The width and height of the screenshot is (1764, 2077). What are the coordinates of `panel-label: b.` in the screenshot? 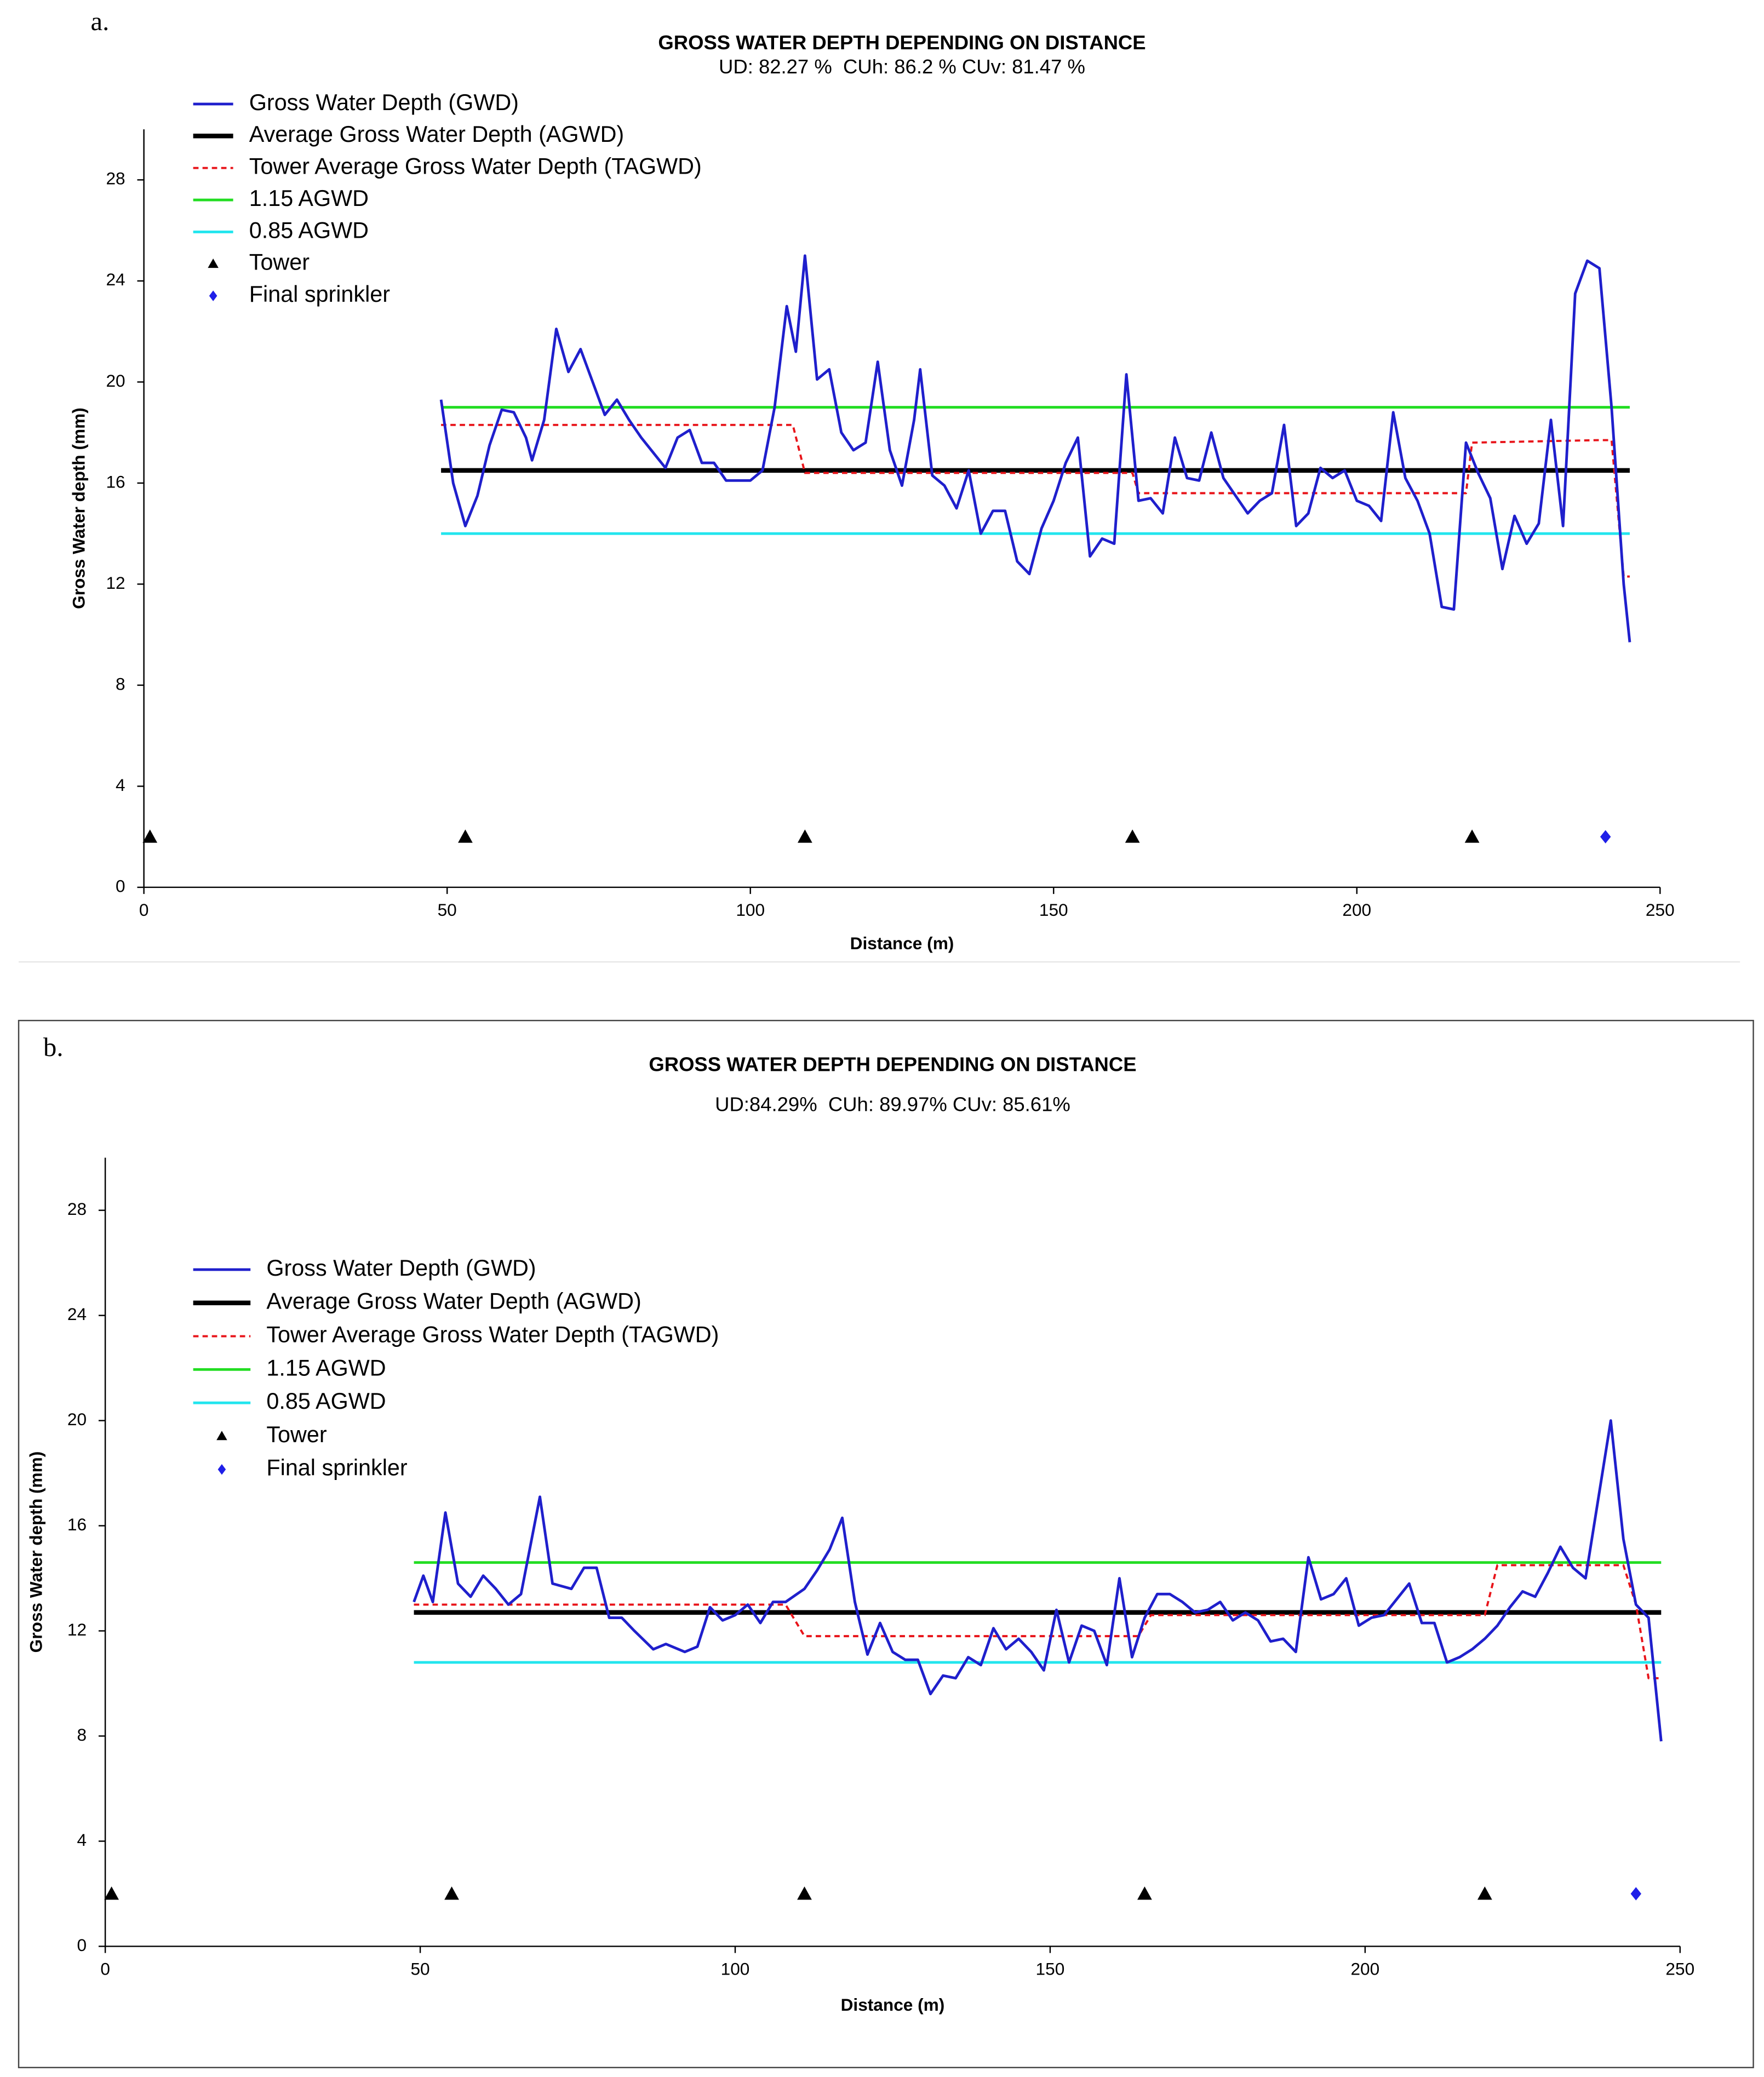 It's located at (53, 1047).